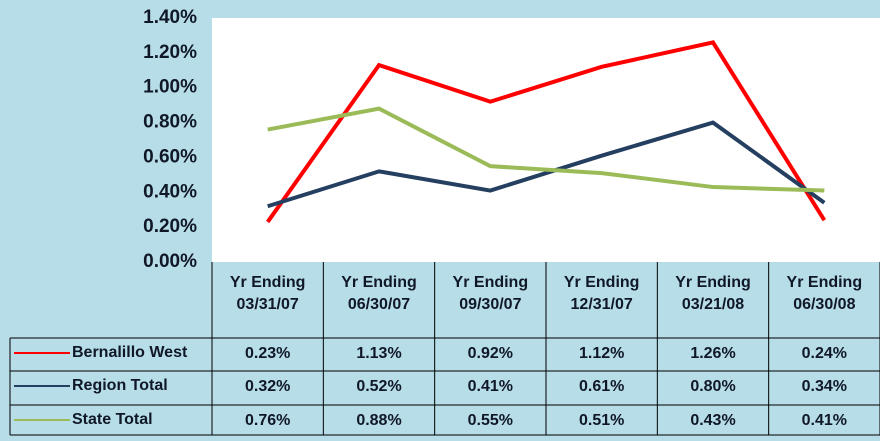  I want to click on y-tick-label: 1.40%, so click(170, 17).